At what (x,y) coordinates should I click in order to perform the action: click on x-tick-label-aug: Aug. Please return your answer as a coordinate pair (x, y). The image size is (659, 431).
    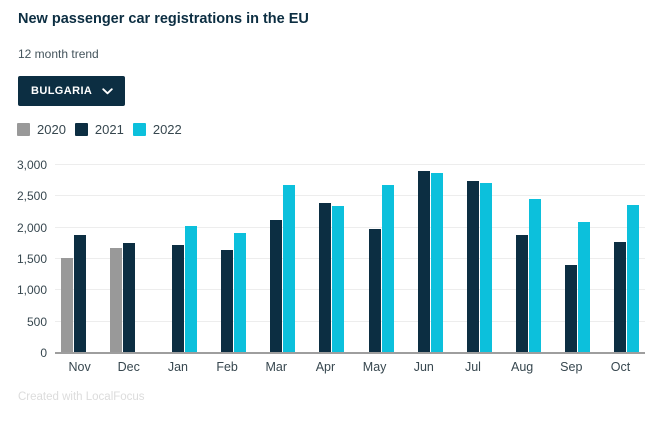
    Looking at the image, I should click on (522, 367).